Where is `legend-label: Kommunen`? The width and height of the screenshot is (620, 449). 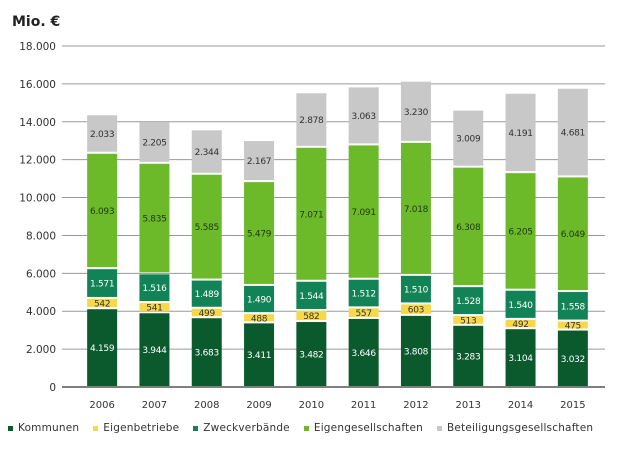 legend-label: Kommunen is located at coordinates (49, 428).